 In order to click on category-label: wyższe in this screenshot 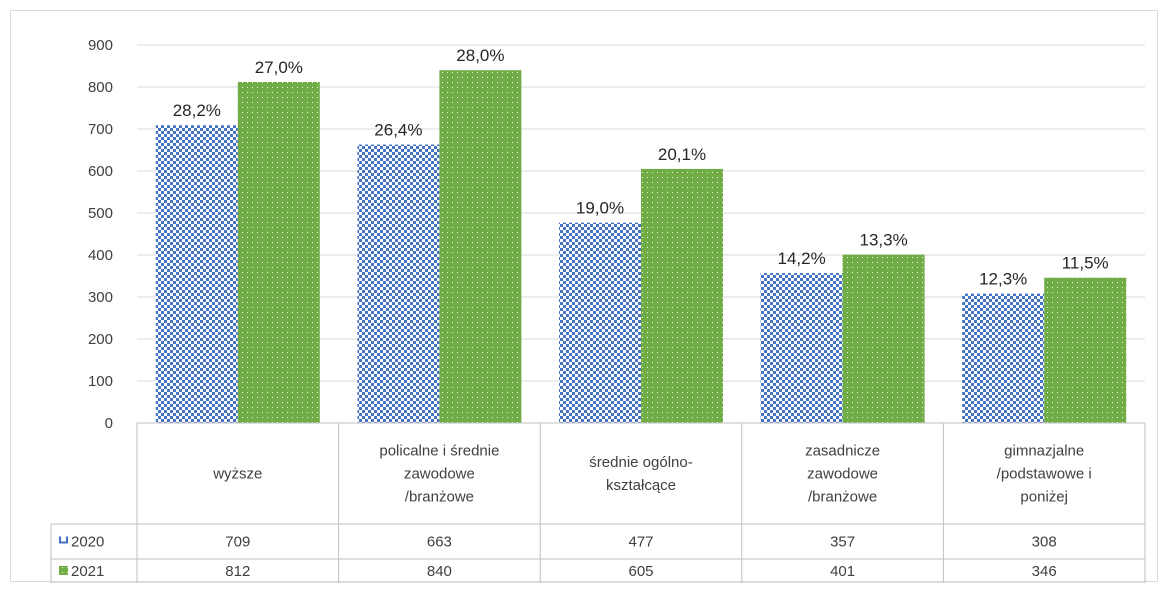, I will do `click(237, 474)`.